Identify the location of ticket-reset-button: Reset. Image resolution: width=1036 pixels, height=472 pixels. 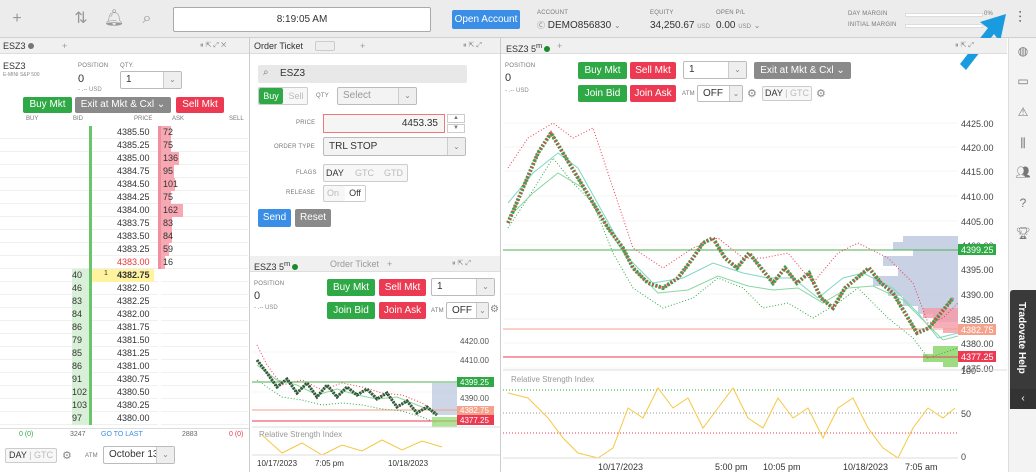
(313, 218).